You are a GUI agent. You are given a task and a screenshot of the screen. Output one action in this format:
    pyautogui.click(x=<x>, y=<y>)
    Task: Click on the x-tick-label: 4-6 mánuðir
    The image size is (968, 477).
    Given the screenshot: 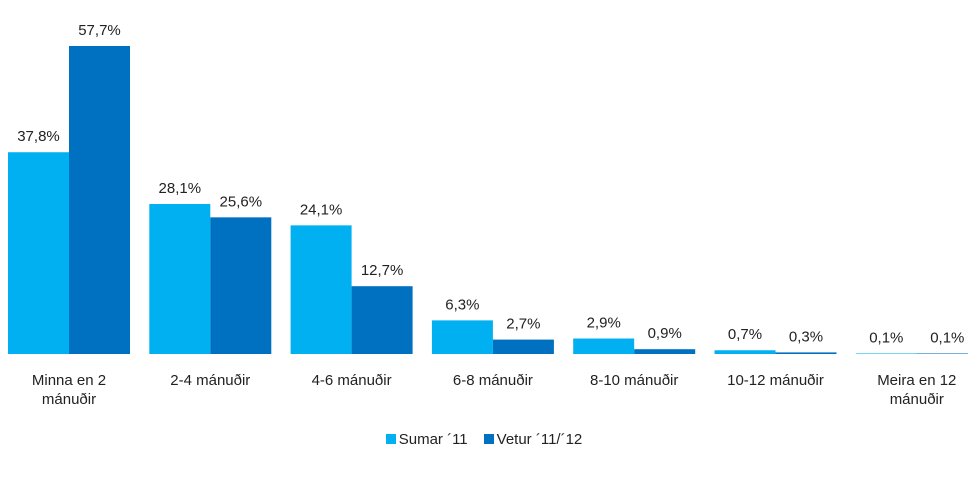 What is the action you would take?
    pyautogui.click(x=351, y=380)
    